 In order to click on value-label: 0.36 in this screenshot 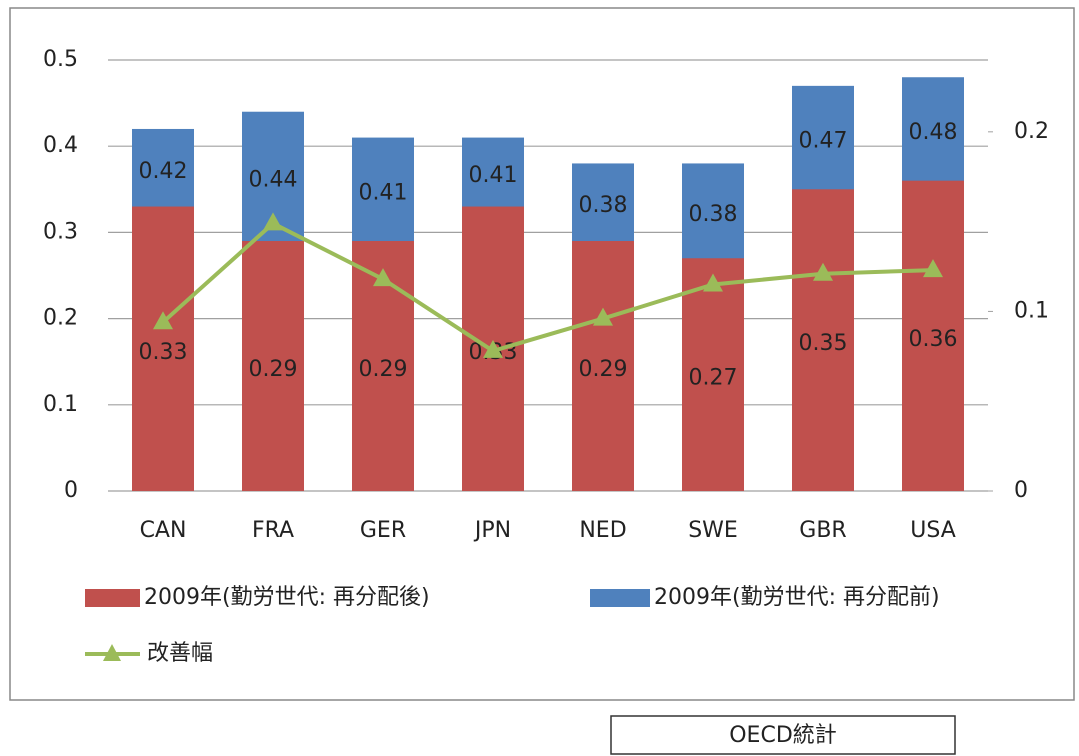, I will do `click(933, 339)`.